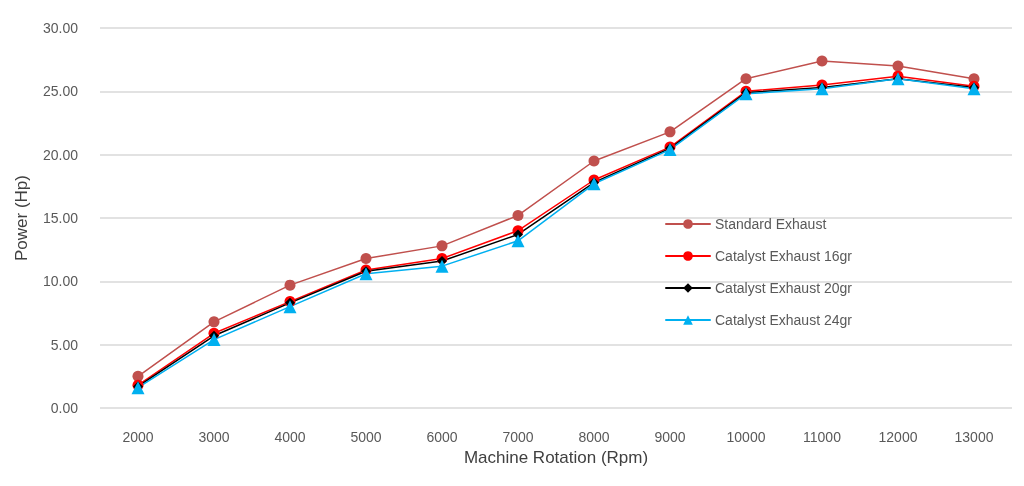 This screenshot has width=1024, height=486. Describe the element at coordinates (366, 437) in the screenshot. I see `x-tick-label: 5000` at that location.